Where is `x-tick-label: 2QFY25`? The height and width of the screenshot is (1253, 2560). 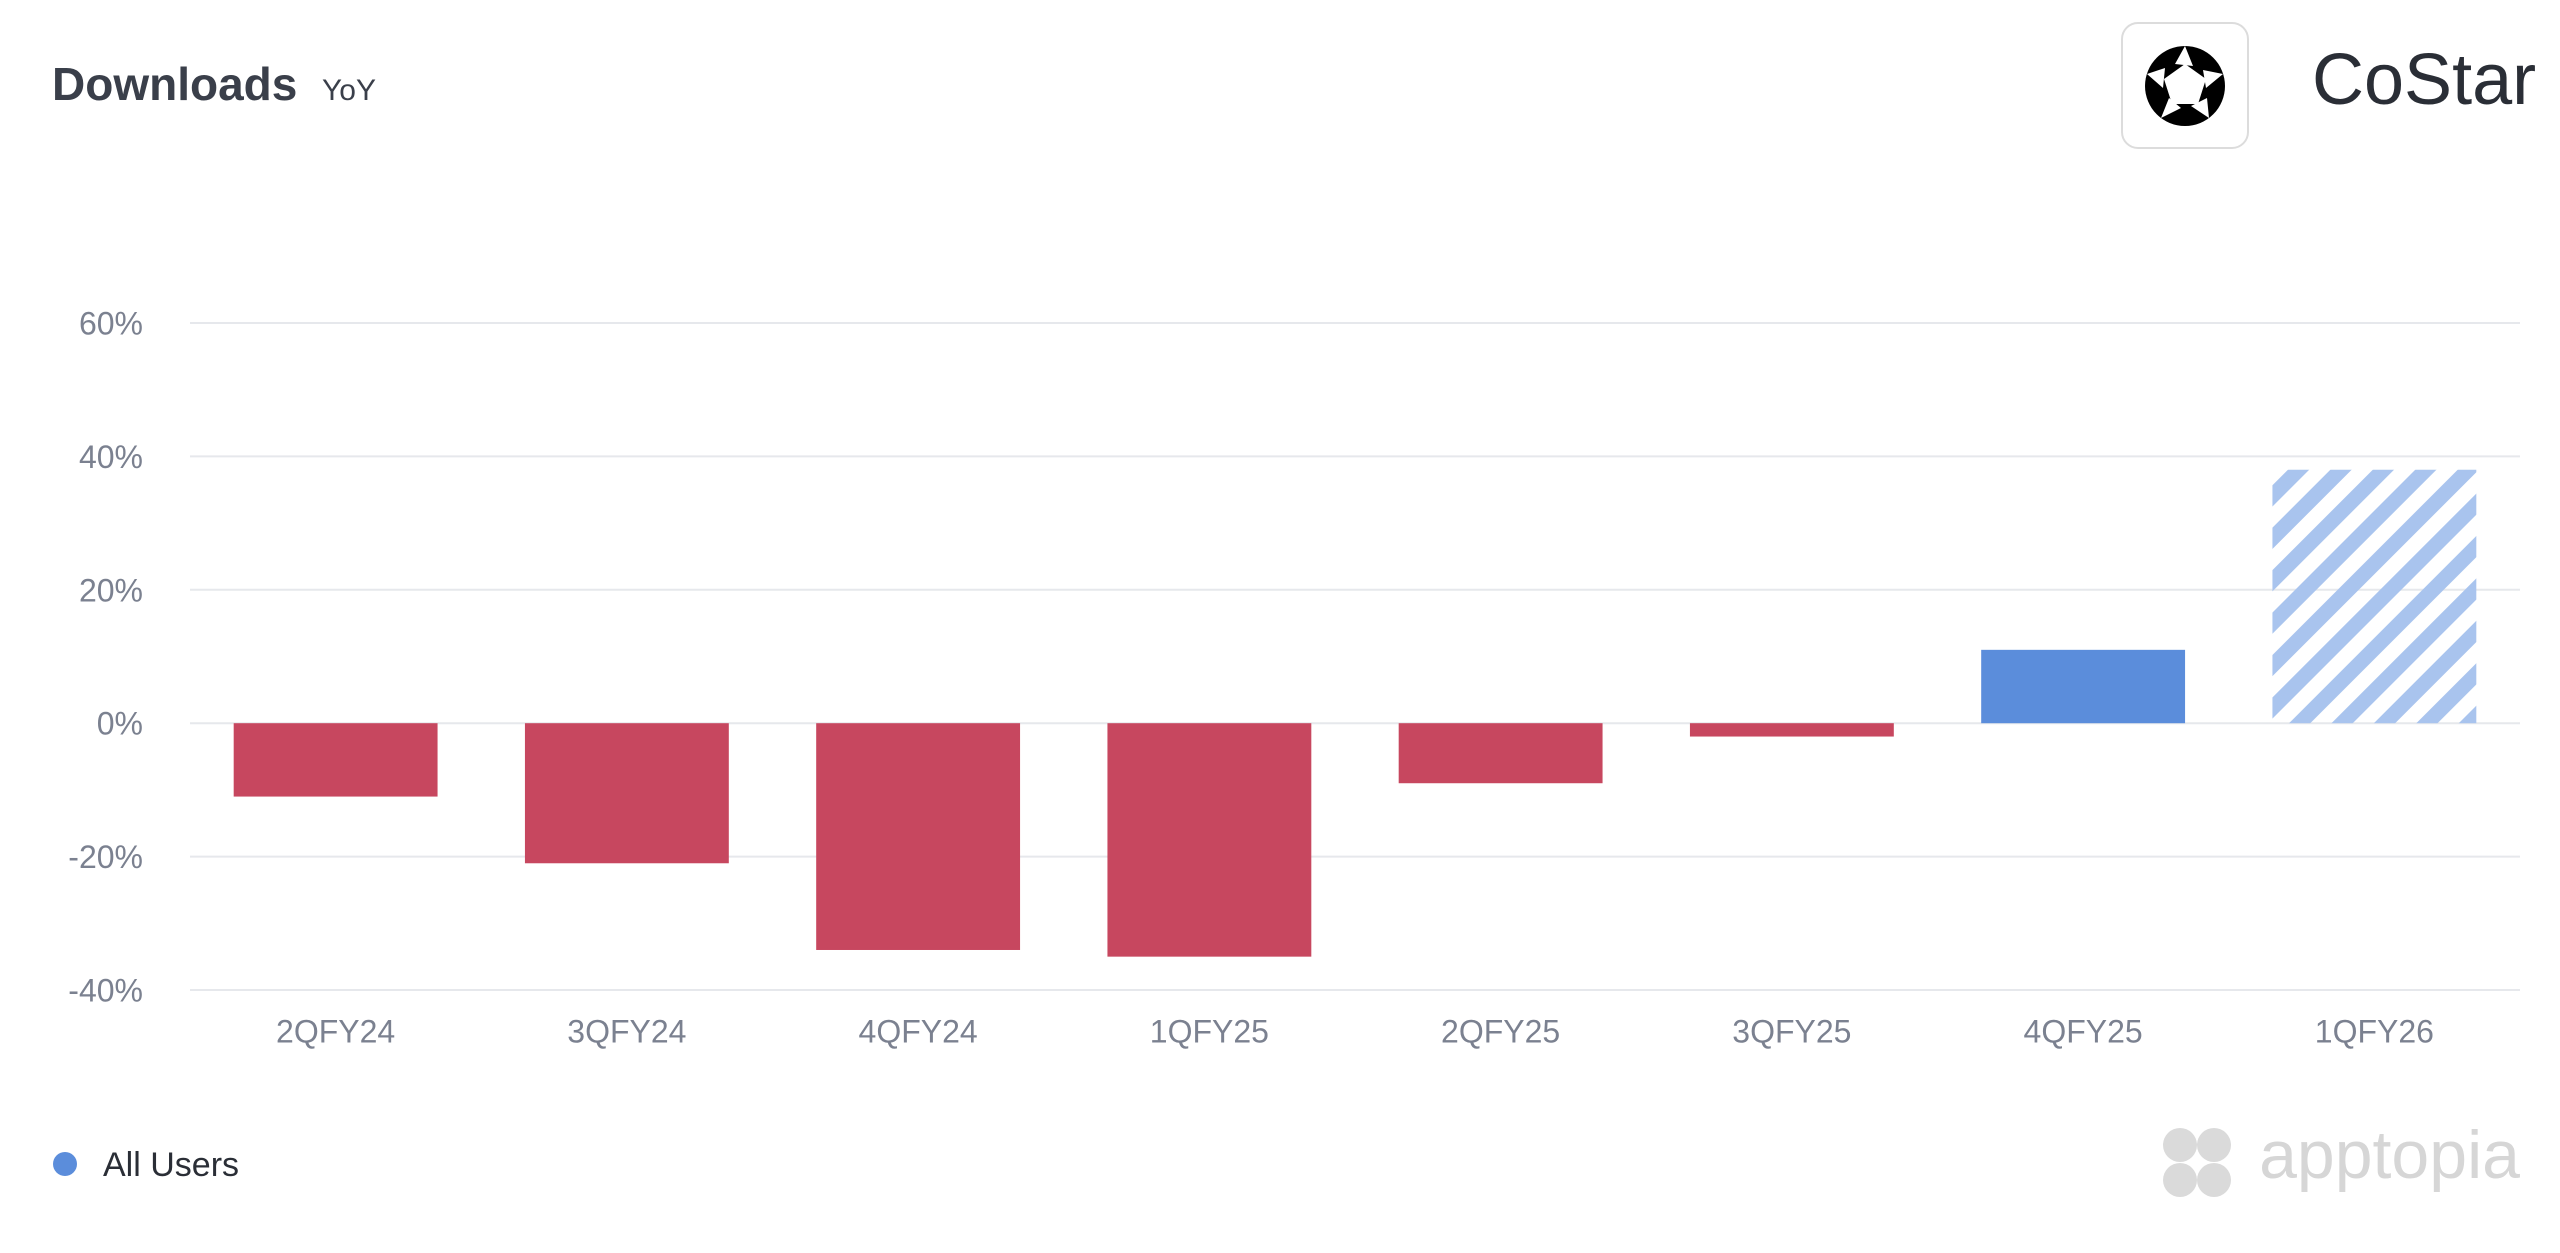
x-tick-label: 2QFY25 is located at coordinates (1500, 1031).